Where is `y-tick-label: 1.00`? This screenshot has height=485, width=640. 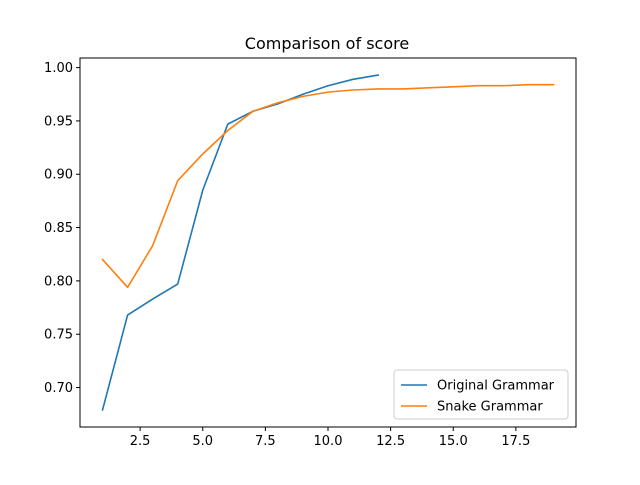
y-tick-label: 1.00 is located at coordinates (58, 68).